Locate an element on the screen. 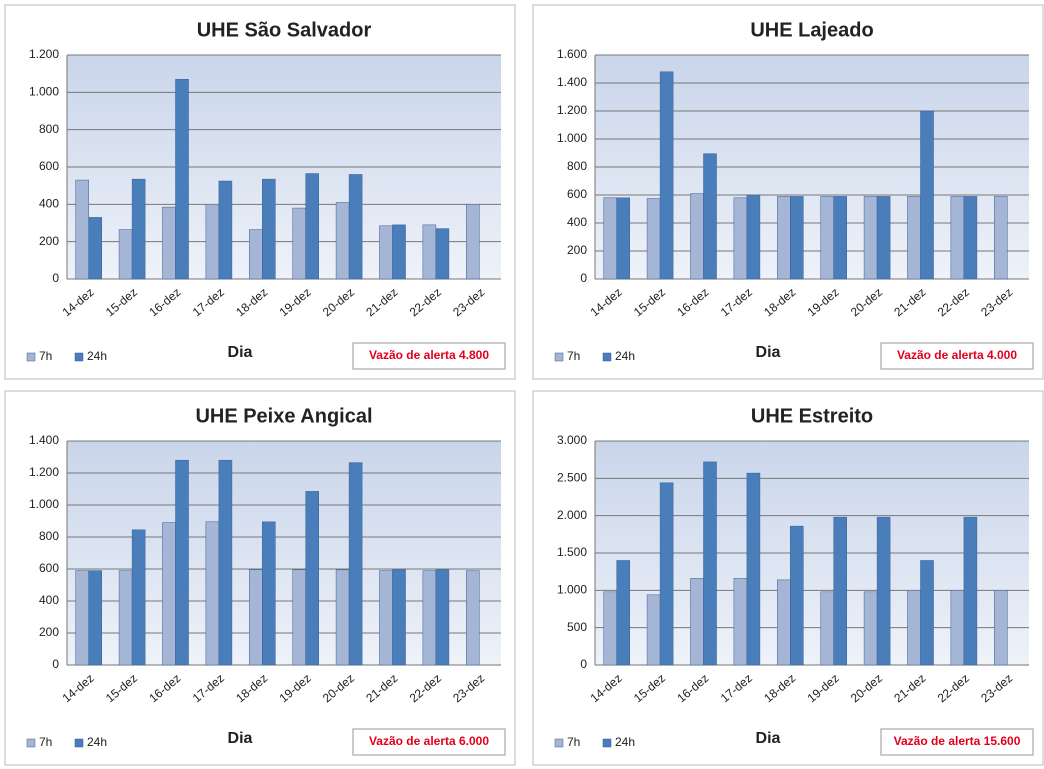 This screenshot has height=769, width=1044. y-tick-label: 1.600 is located at coordinates (572, 54).